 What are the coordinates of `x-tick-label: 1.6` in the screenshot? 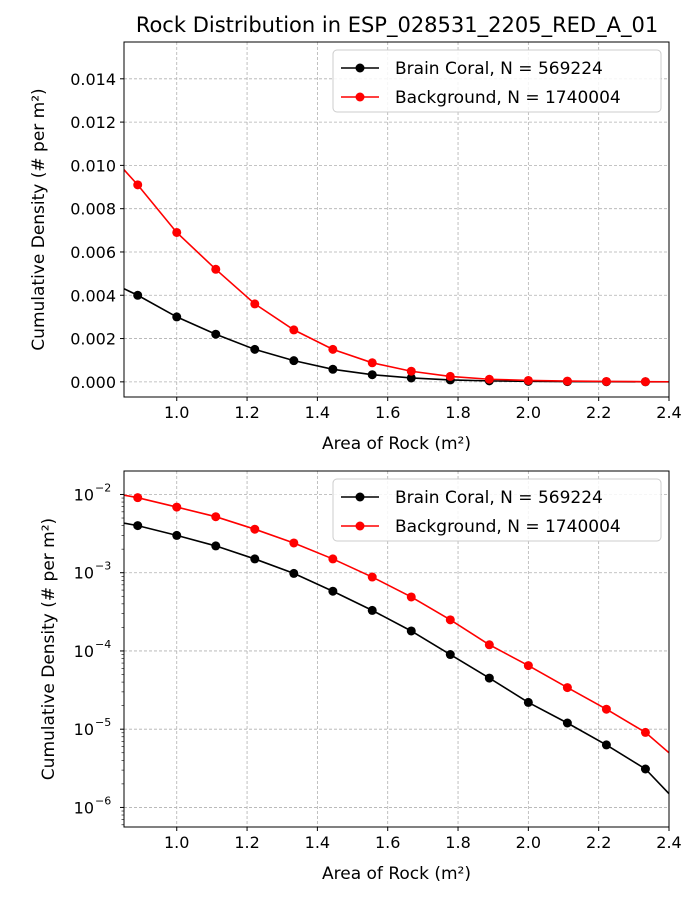 It's located at (387, 412).